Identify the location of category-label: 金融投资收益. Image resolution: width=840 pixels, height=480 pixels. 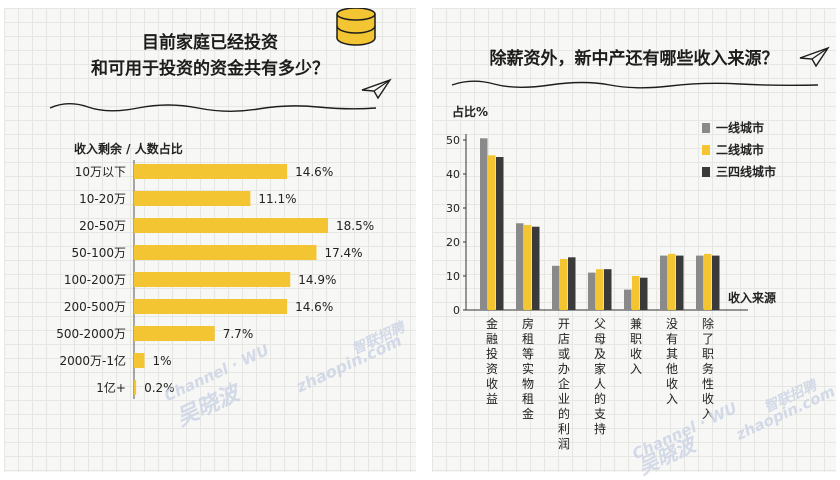
(492, 361).